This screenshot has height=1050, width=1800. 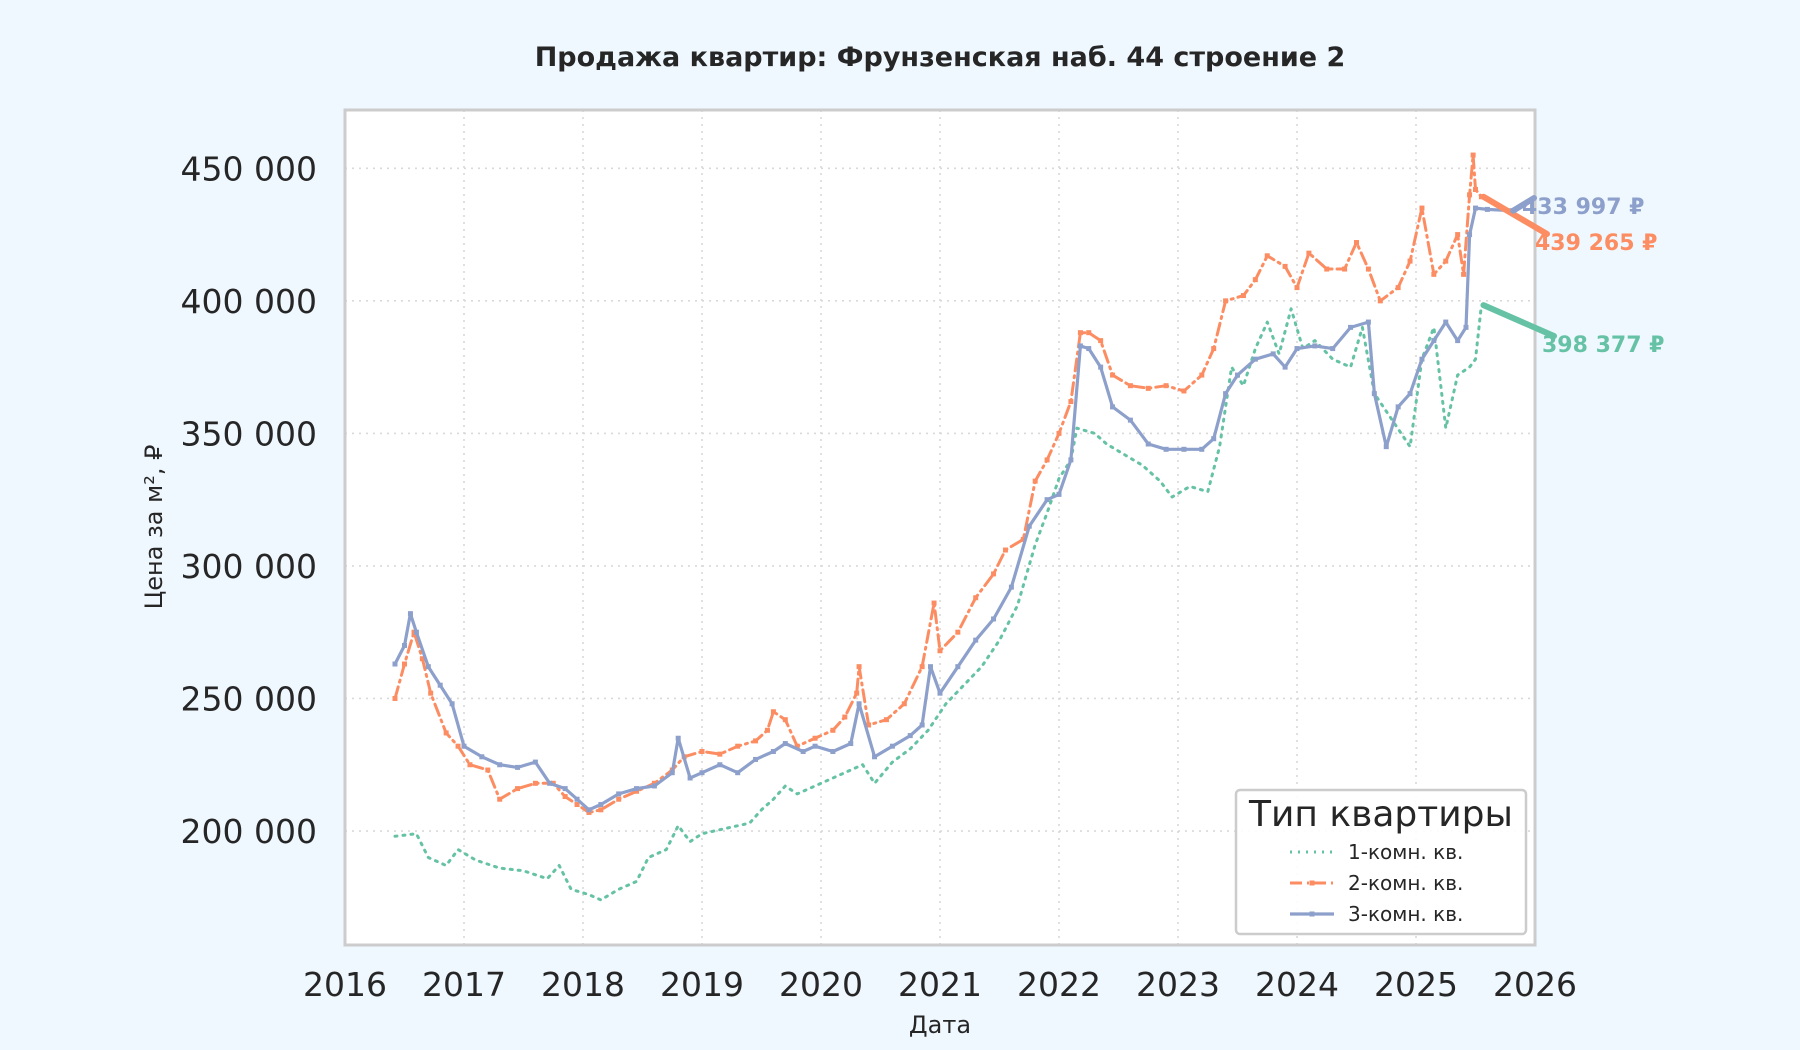 What do you see at coordinates (1380, 814) in the screenshot?
I see `legend-title: Тип квартиры` at bounding box center [1380, 814].